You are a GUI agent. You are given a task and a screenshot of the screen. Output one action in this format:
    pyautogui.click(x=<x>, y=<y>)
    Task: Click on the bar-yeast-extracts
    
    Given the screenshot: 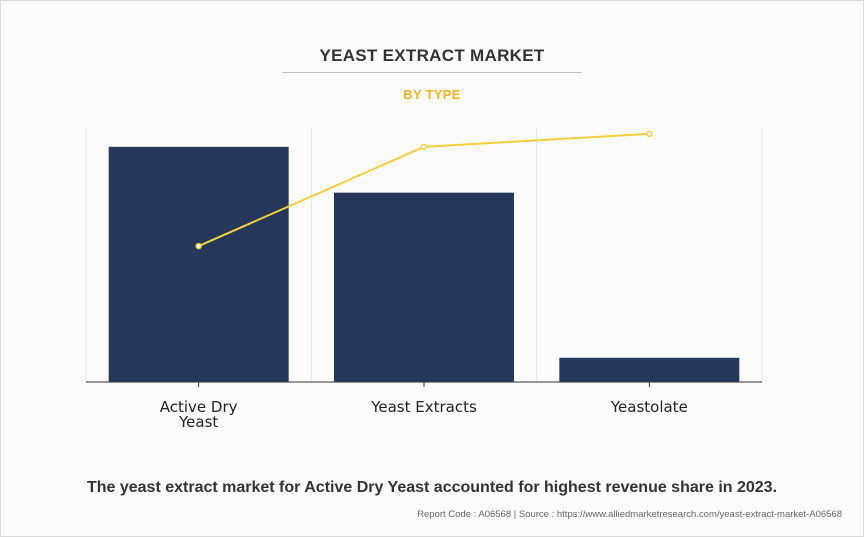 What is the action you would take?
    pyautogui.click(x=424, y=287)
    